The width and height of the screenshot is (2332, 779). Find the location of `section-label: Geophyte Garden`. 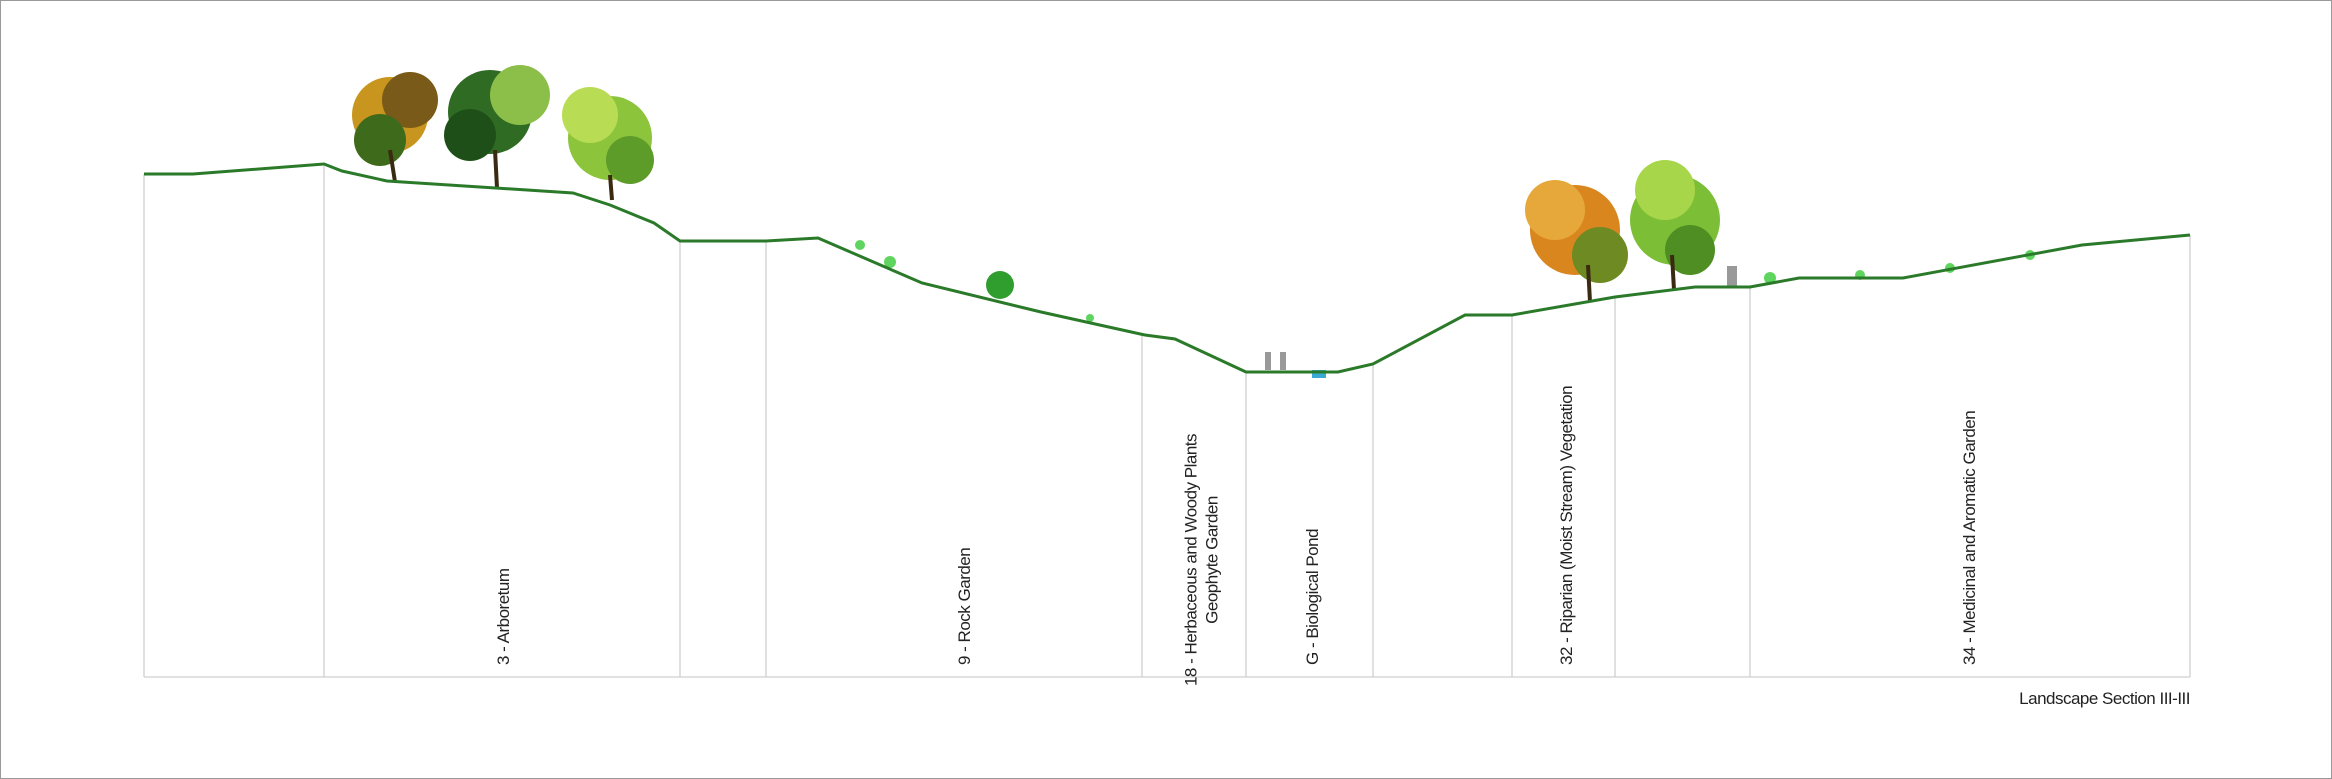

section-label: Geophyte Garden is located at coordinates (1212, 560).